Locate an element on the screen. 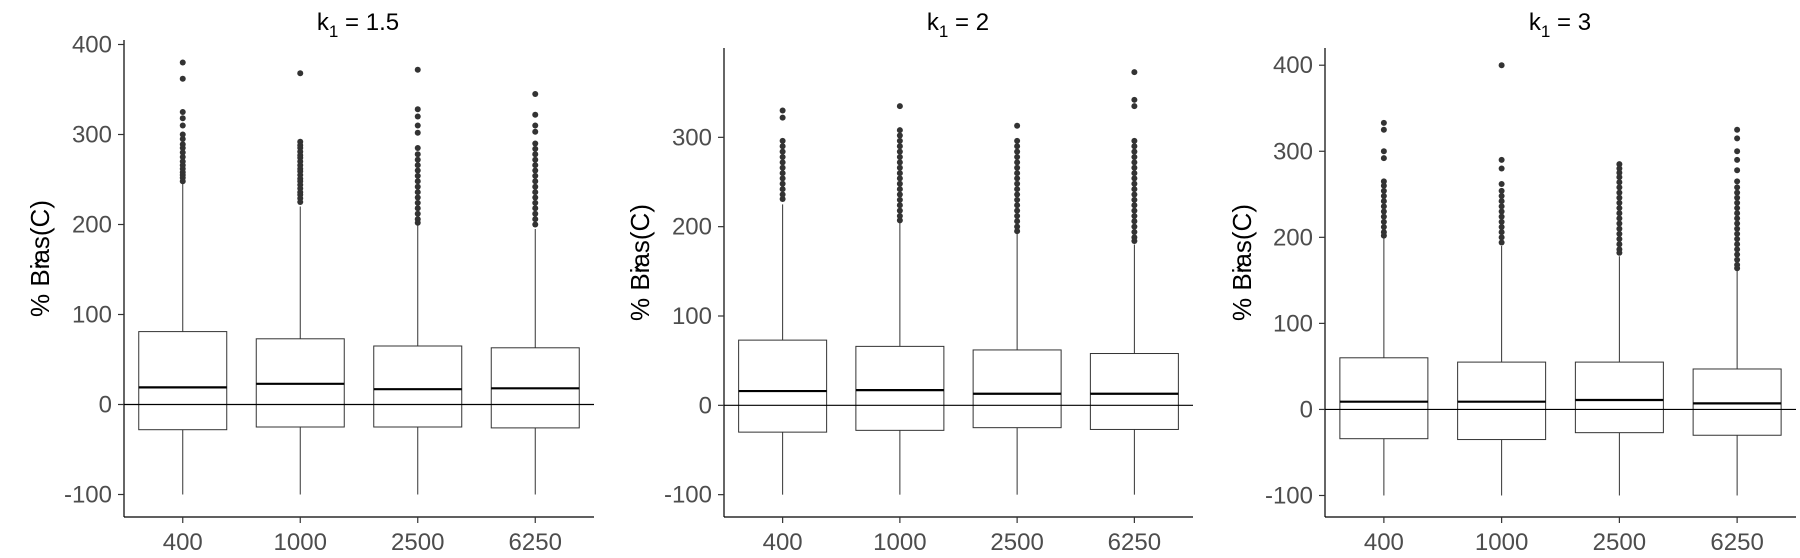 The height and width of the screenshot is (558, 1800). y-axis-label-suffix: ) is located at coordinates (1242, 208).